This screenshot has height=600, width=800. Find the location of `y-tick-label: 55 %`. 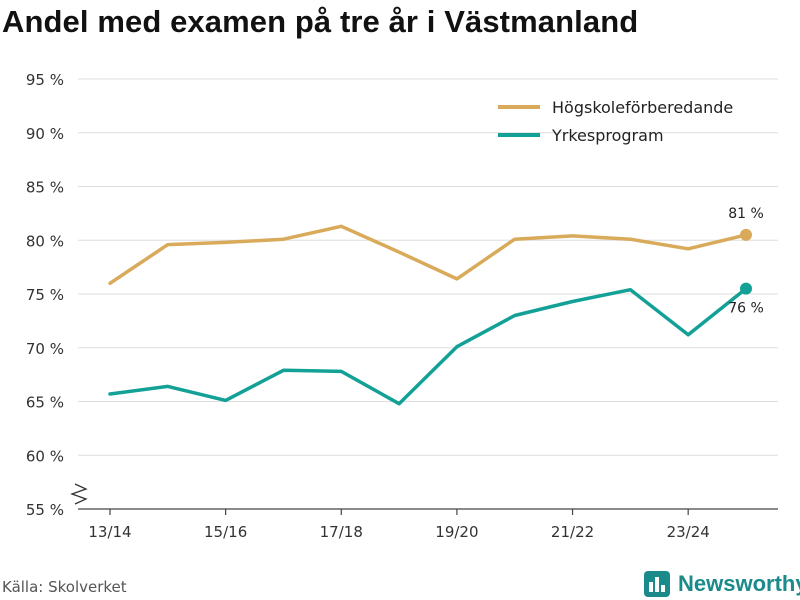

y-tick-label: 55 % is located at coordinates (45, 510).